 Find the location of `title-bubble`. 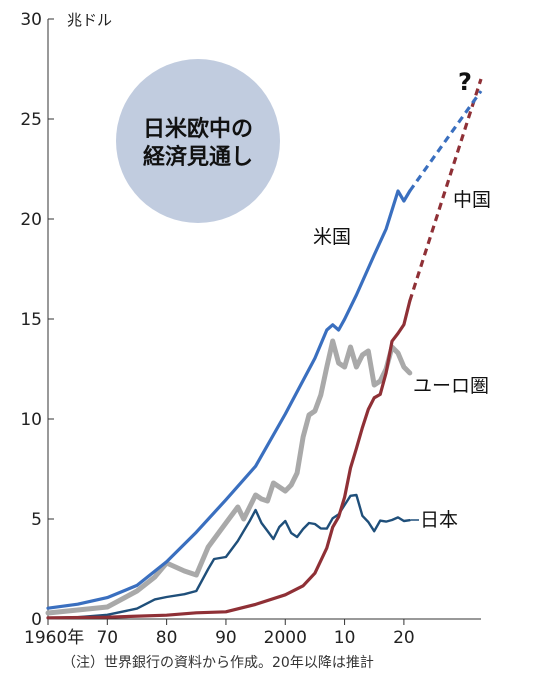

title-bubble is located at coordinates (198, 141).